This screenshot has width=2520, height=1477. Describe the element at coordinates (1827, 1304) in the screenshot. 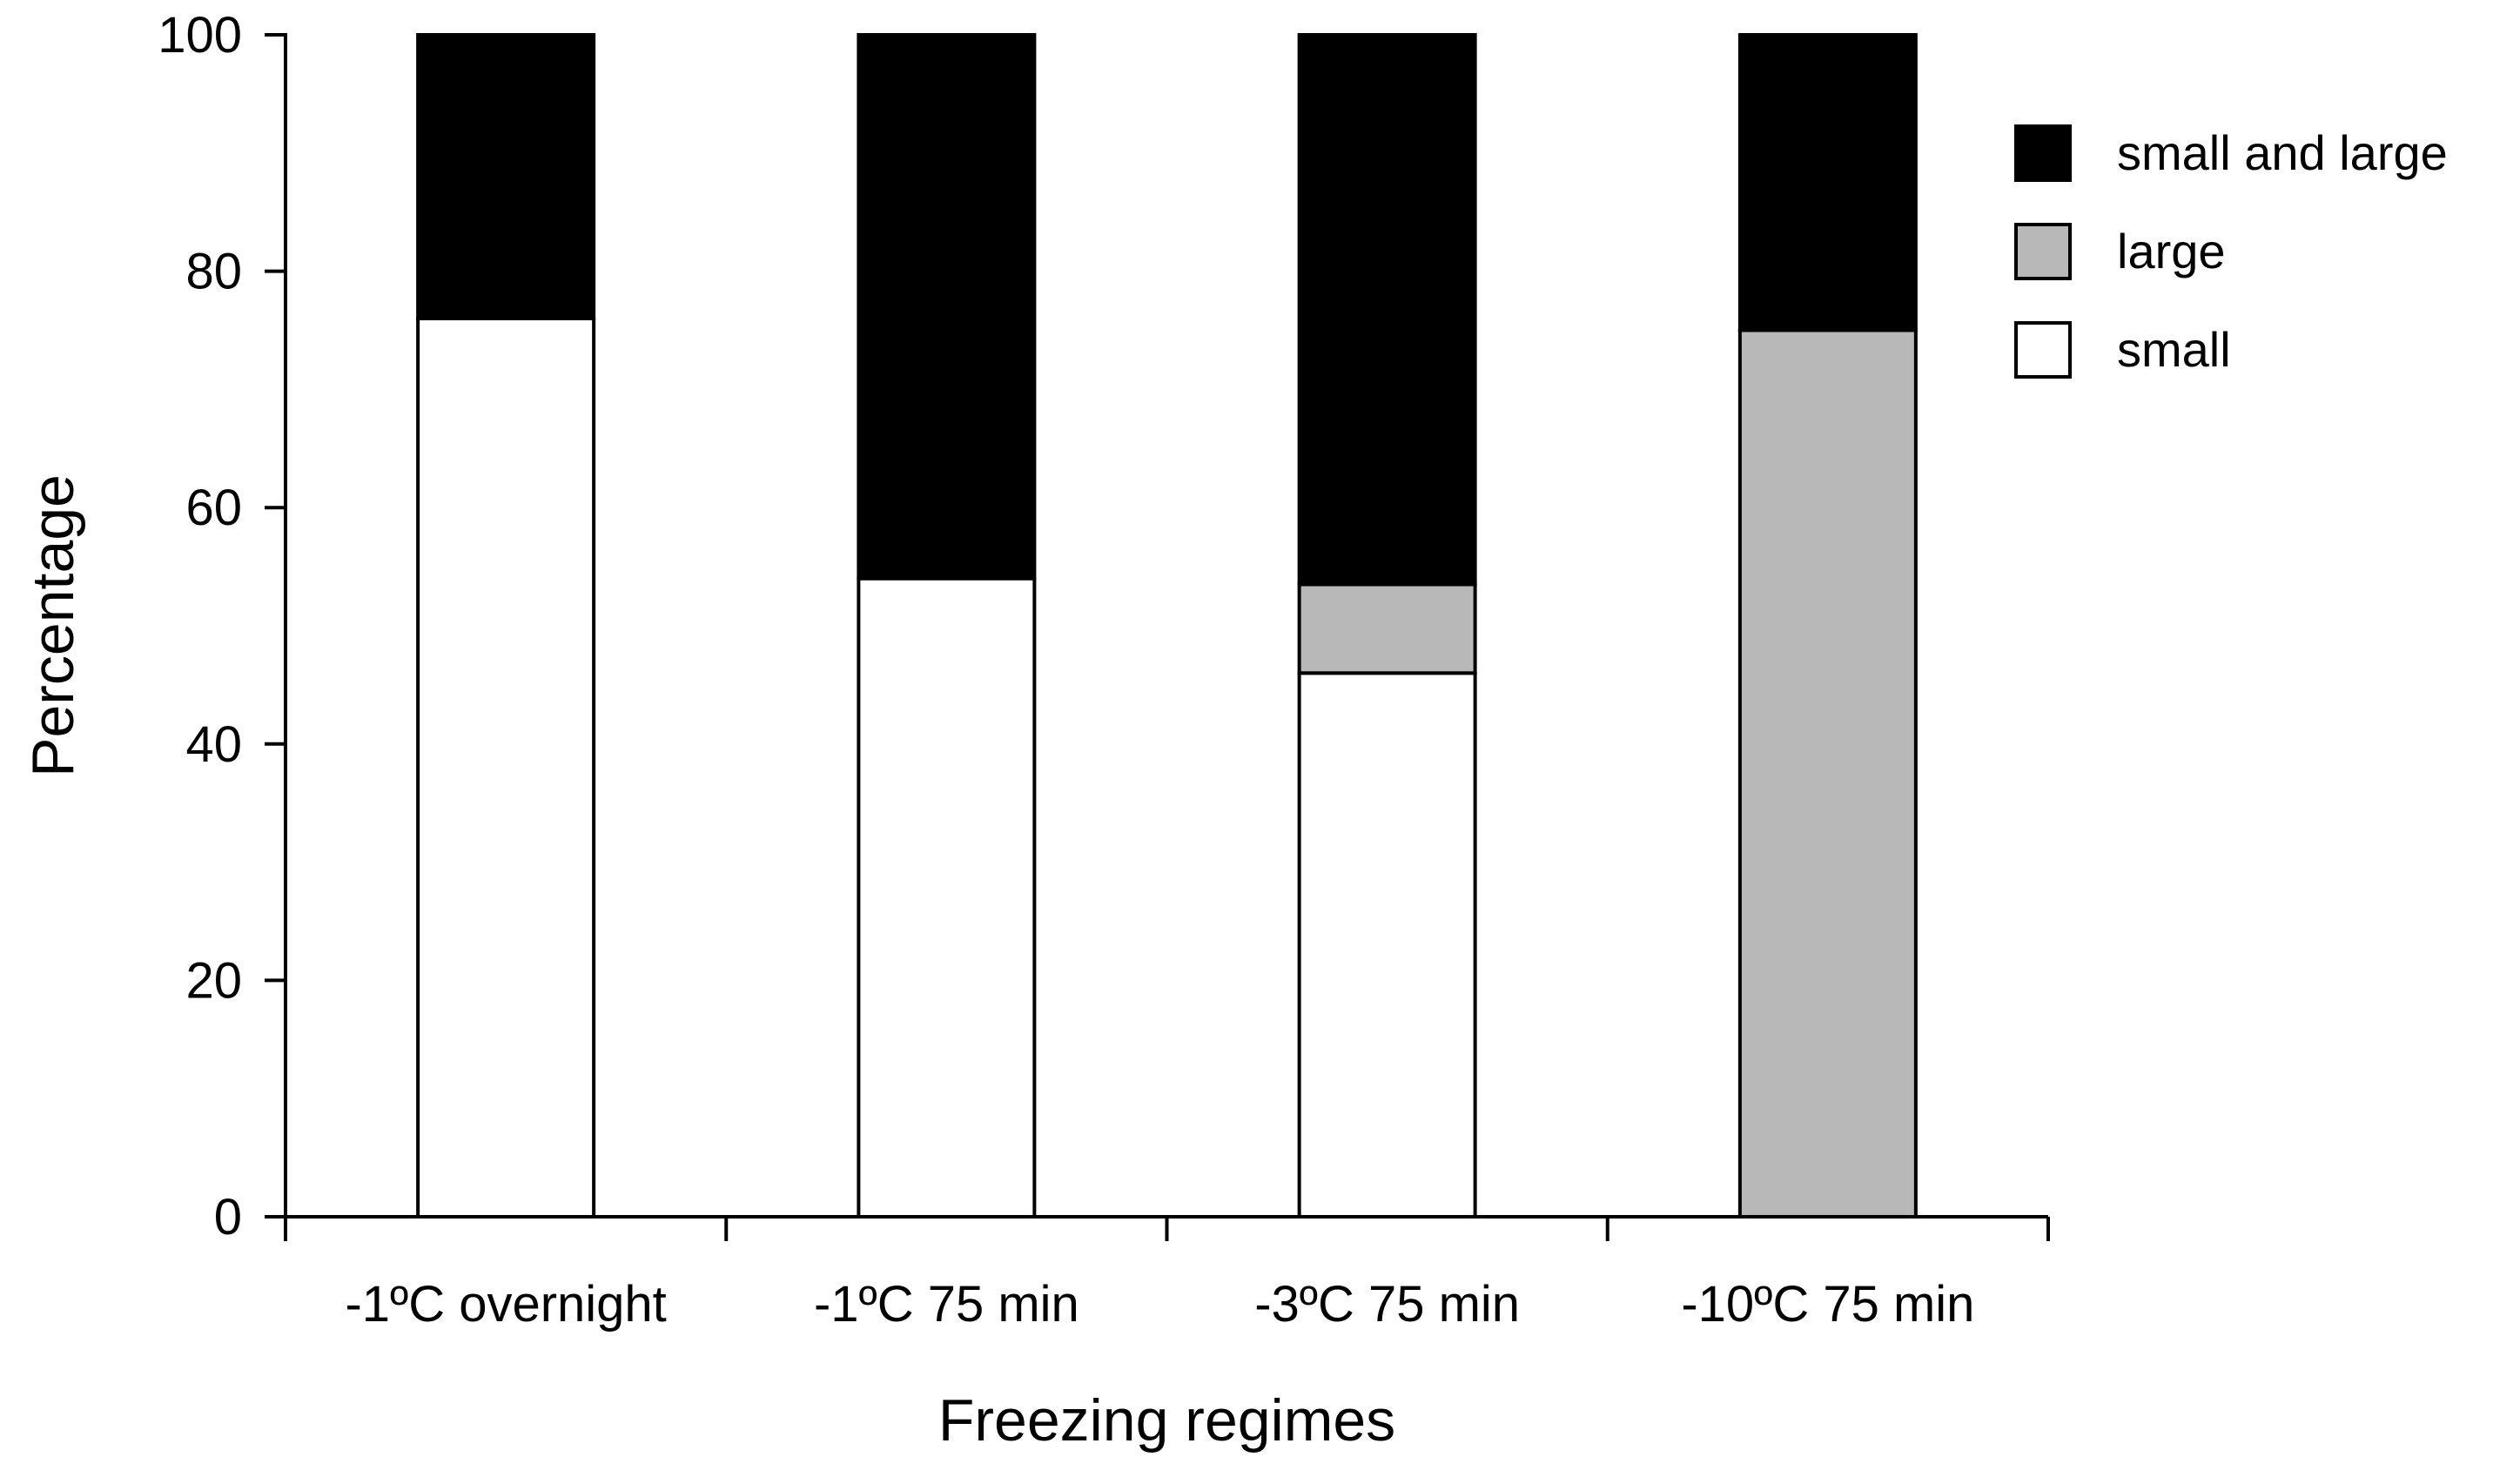

I see `x-tick-label-10degc-75-min: -10ºC 75 min` at that location.